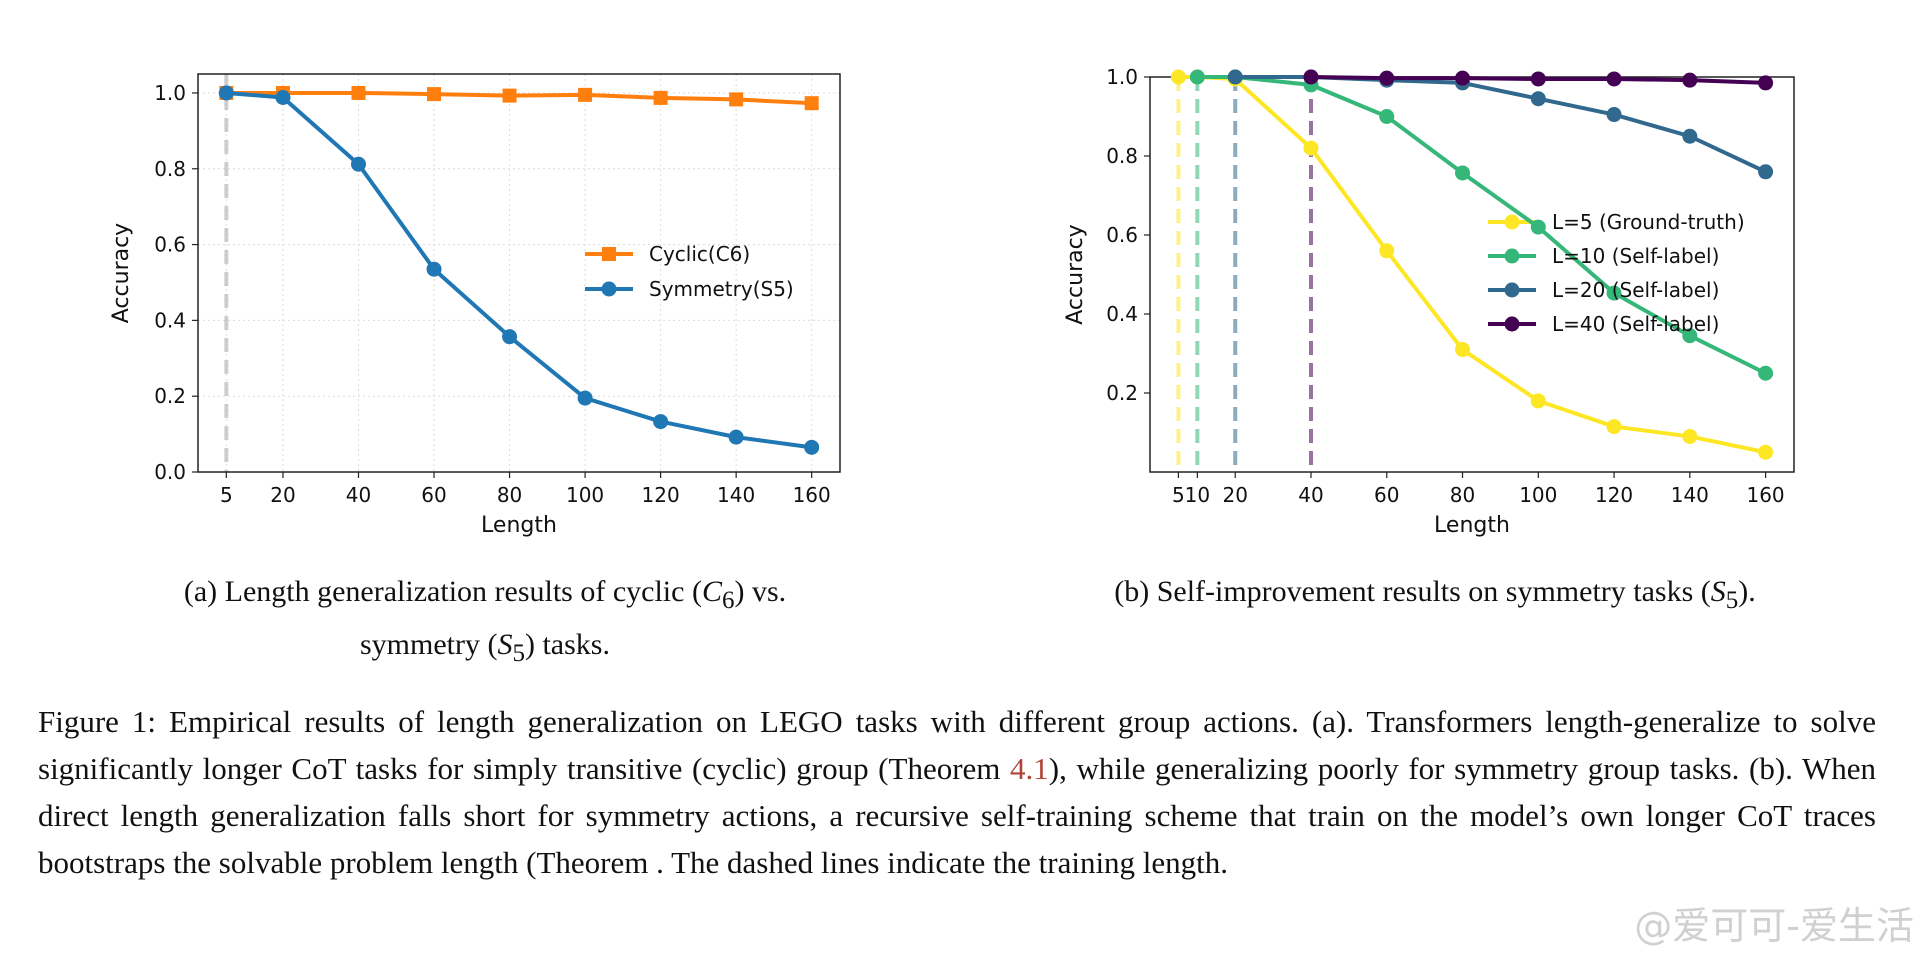 Image resolution: width=1926 pixels, height=960 pixels. I want to click on legend-label: L=10 (Self-label), so click(1635, 256).